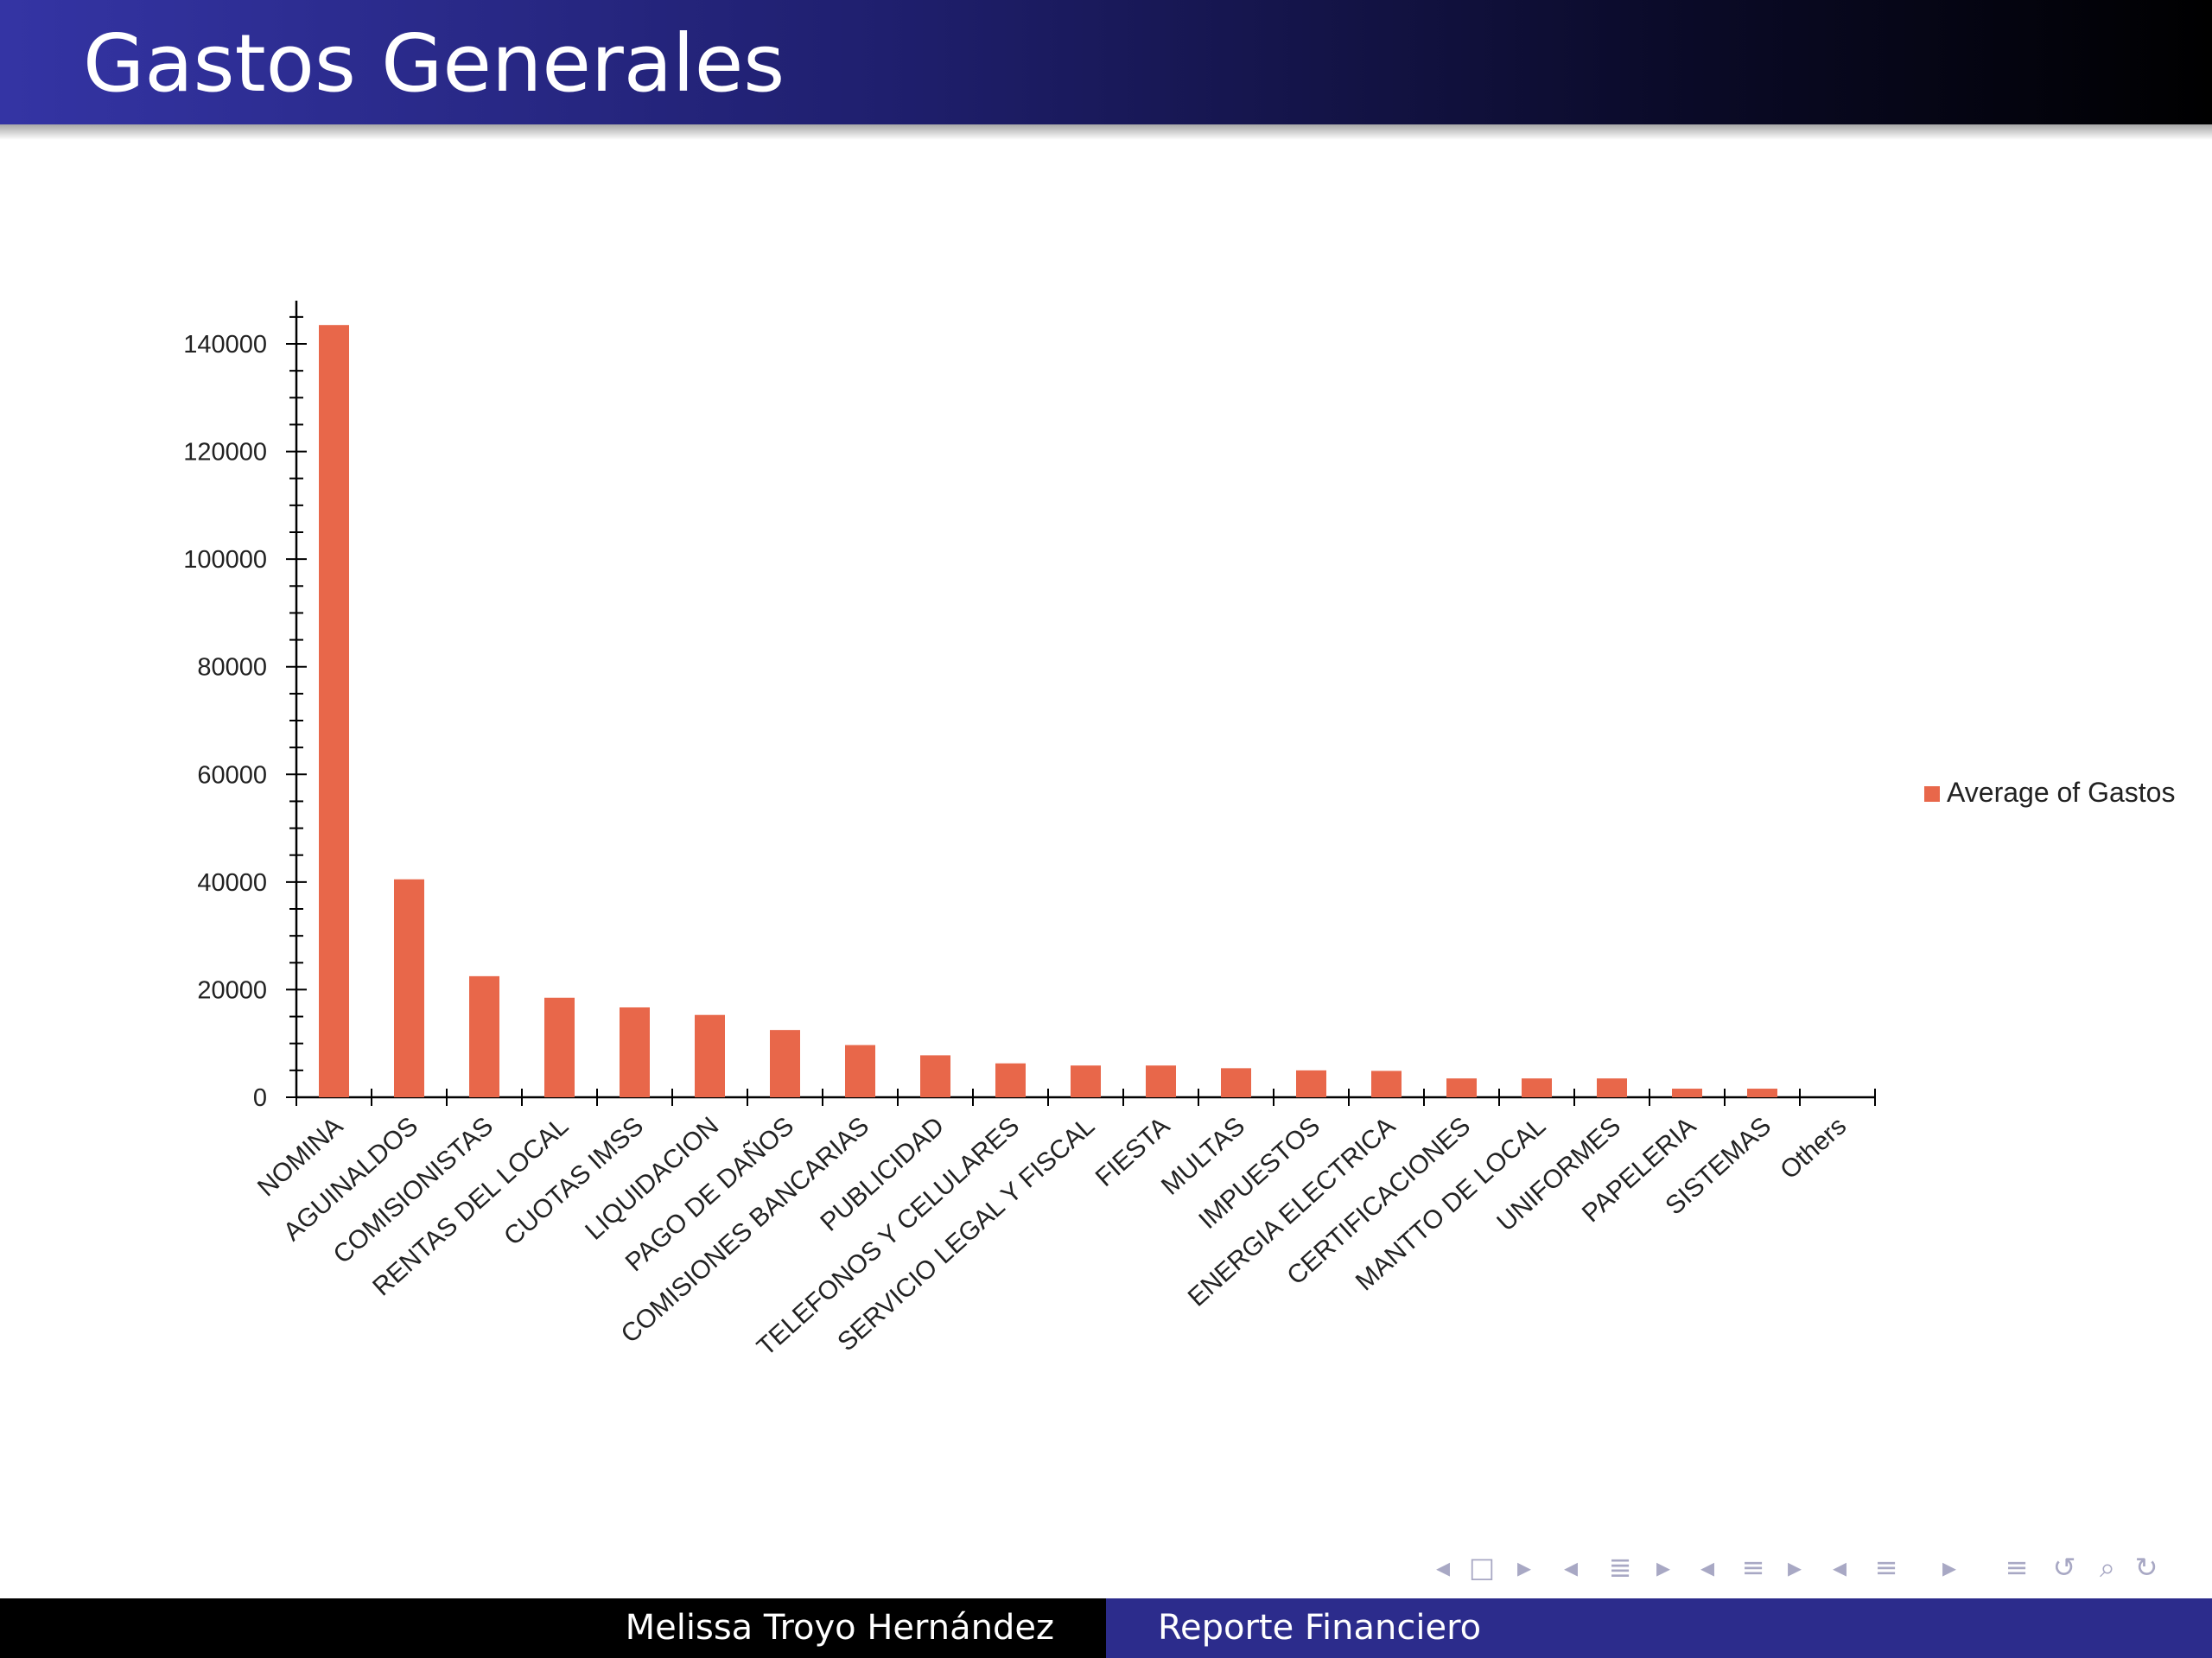 The height and width of the screenshot is (1658, 2212). I want to click on bar-impuestos, so click(1311, 1083).